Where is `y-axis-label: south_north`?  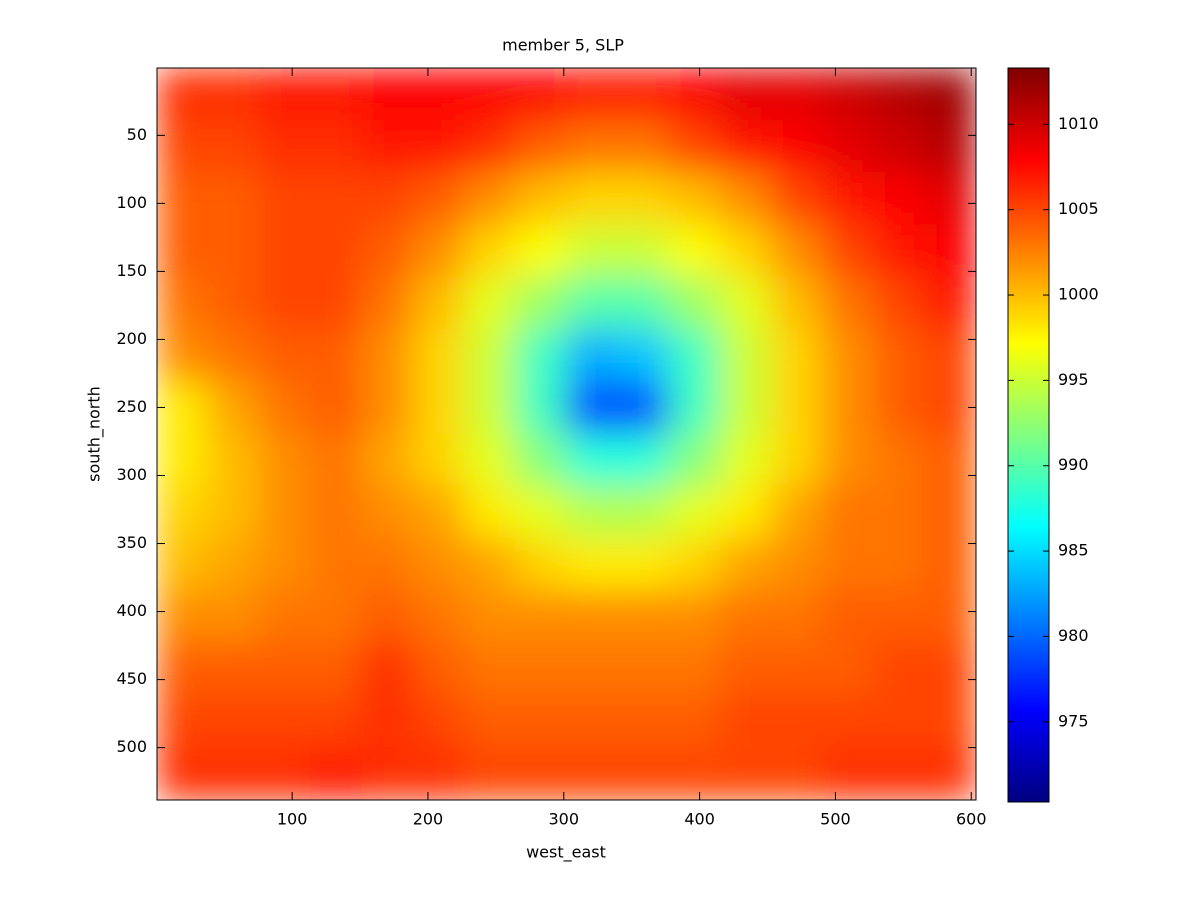
y-axis-label: south_north is located at coordinates (95, 434).